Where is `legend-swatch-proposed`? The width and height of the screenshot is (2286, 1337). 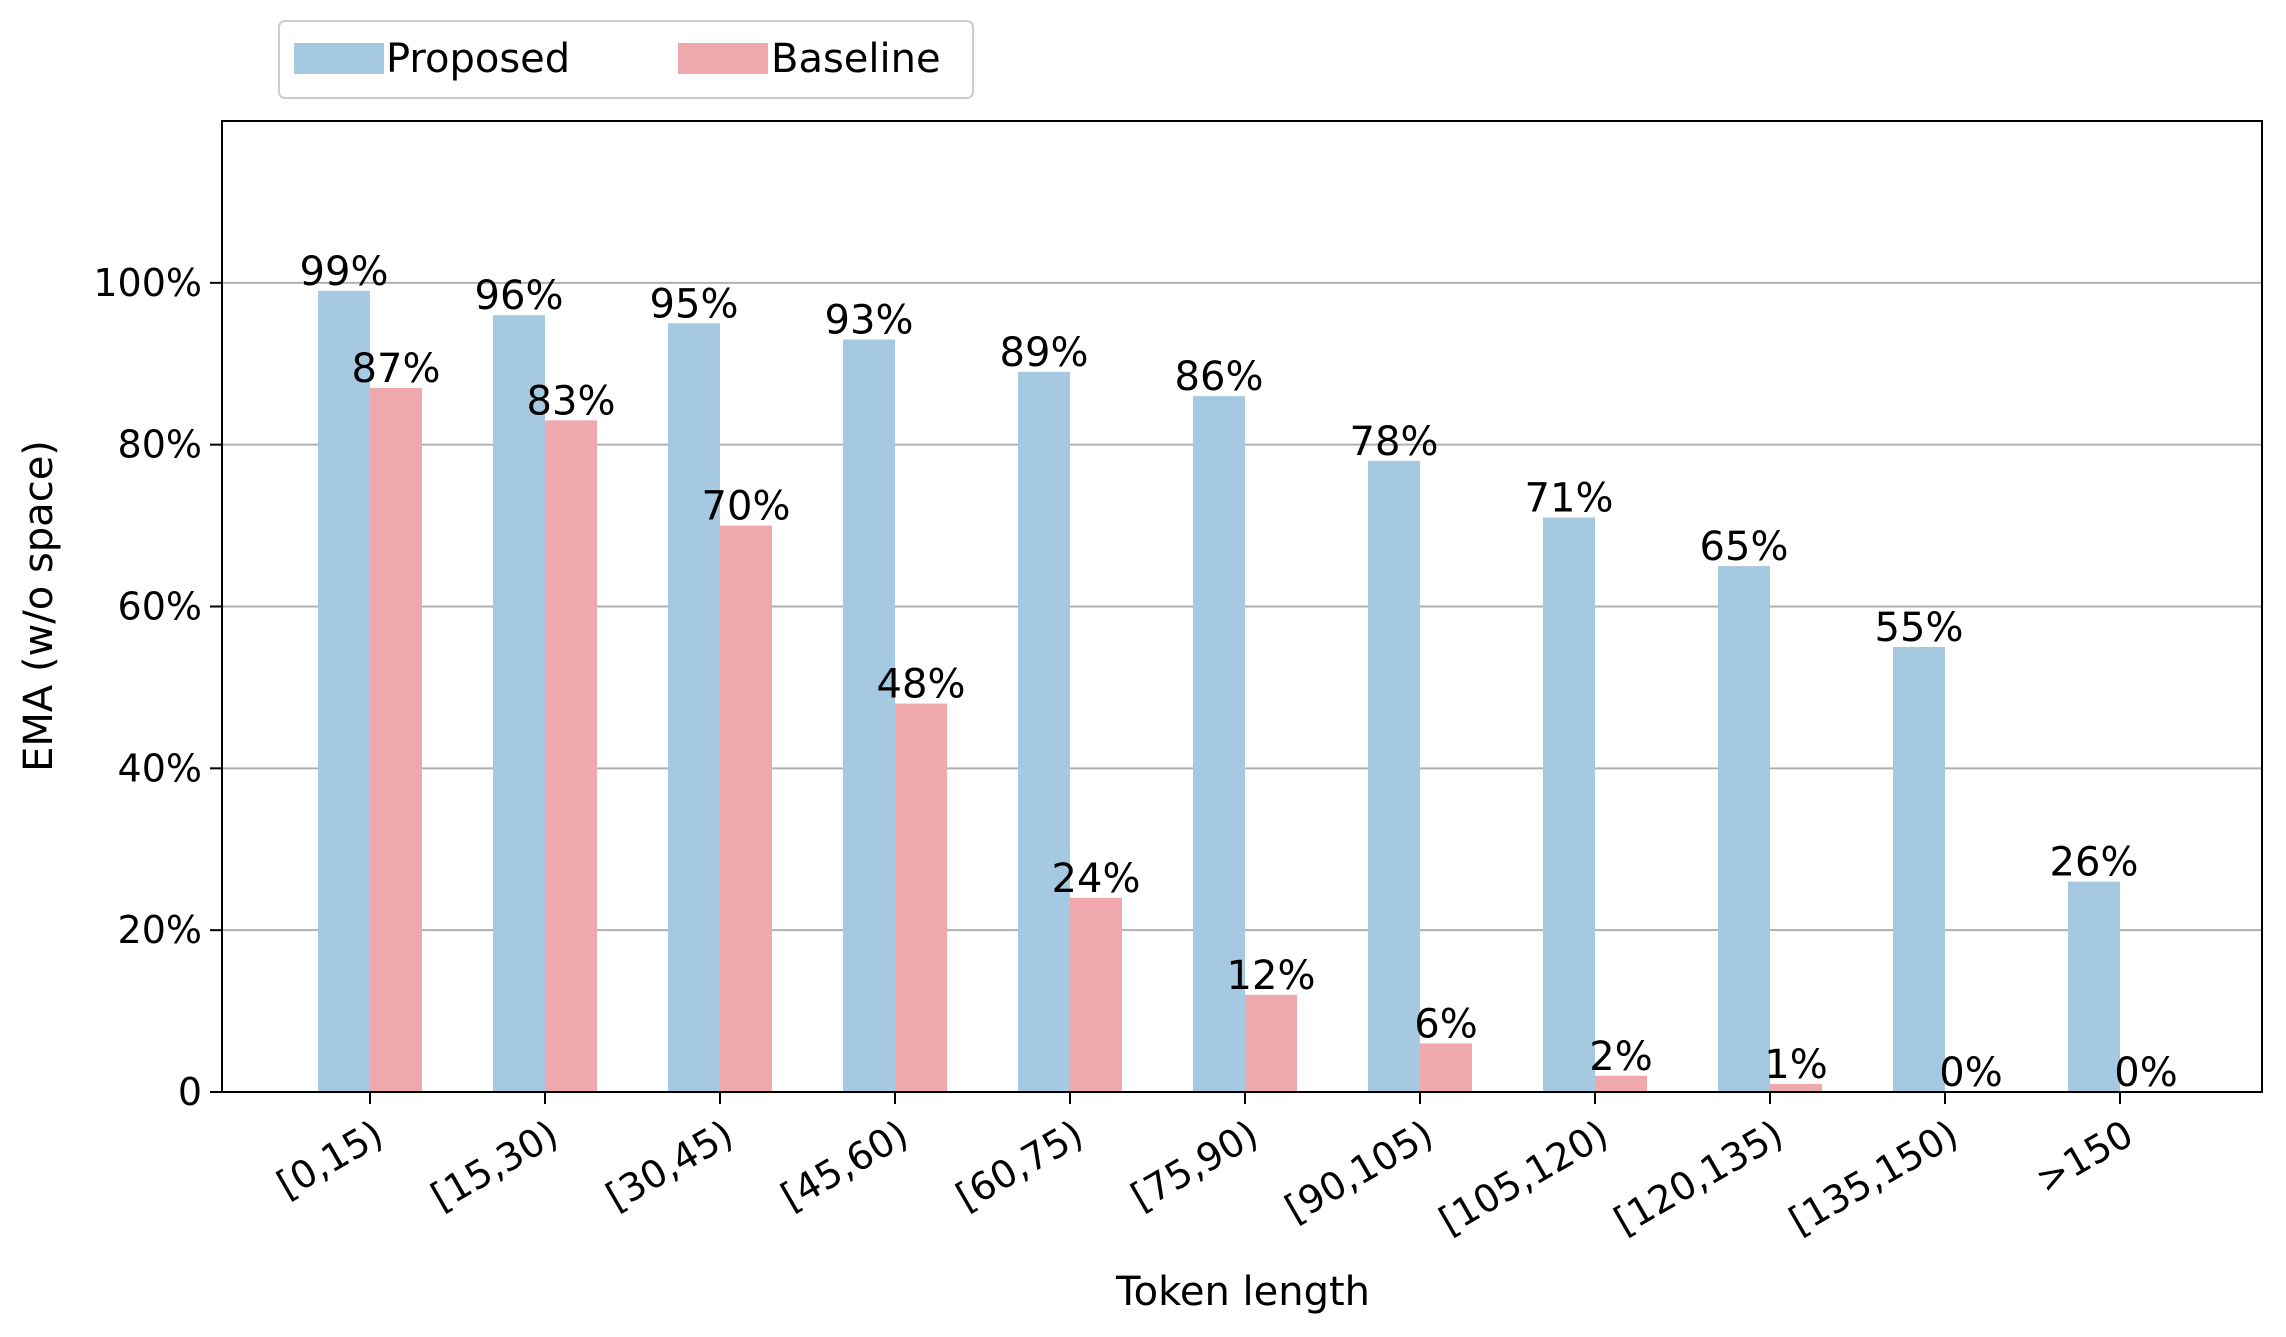
legend-swatch-proposed is located at coordinates (339, 58).